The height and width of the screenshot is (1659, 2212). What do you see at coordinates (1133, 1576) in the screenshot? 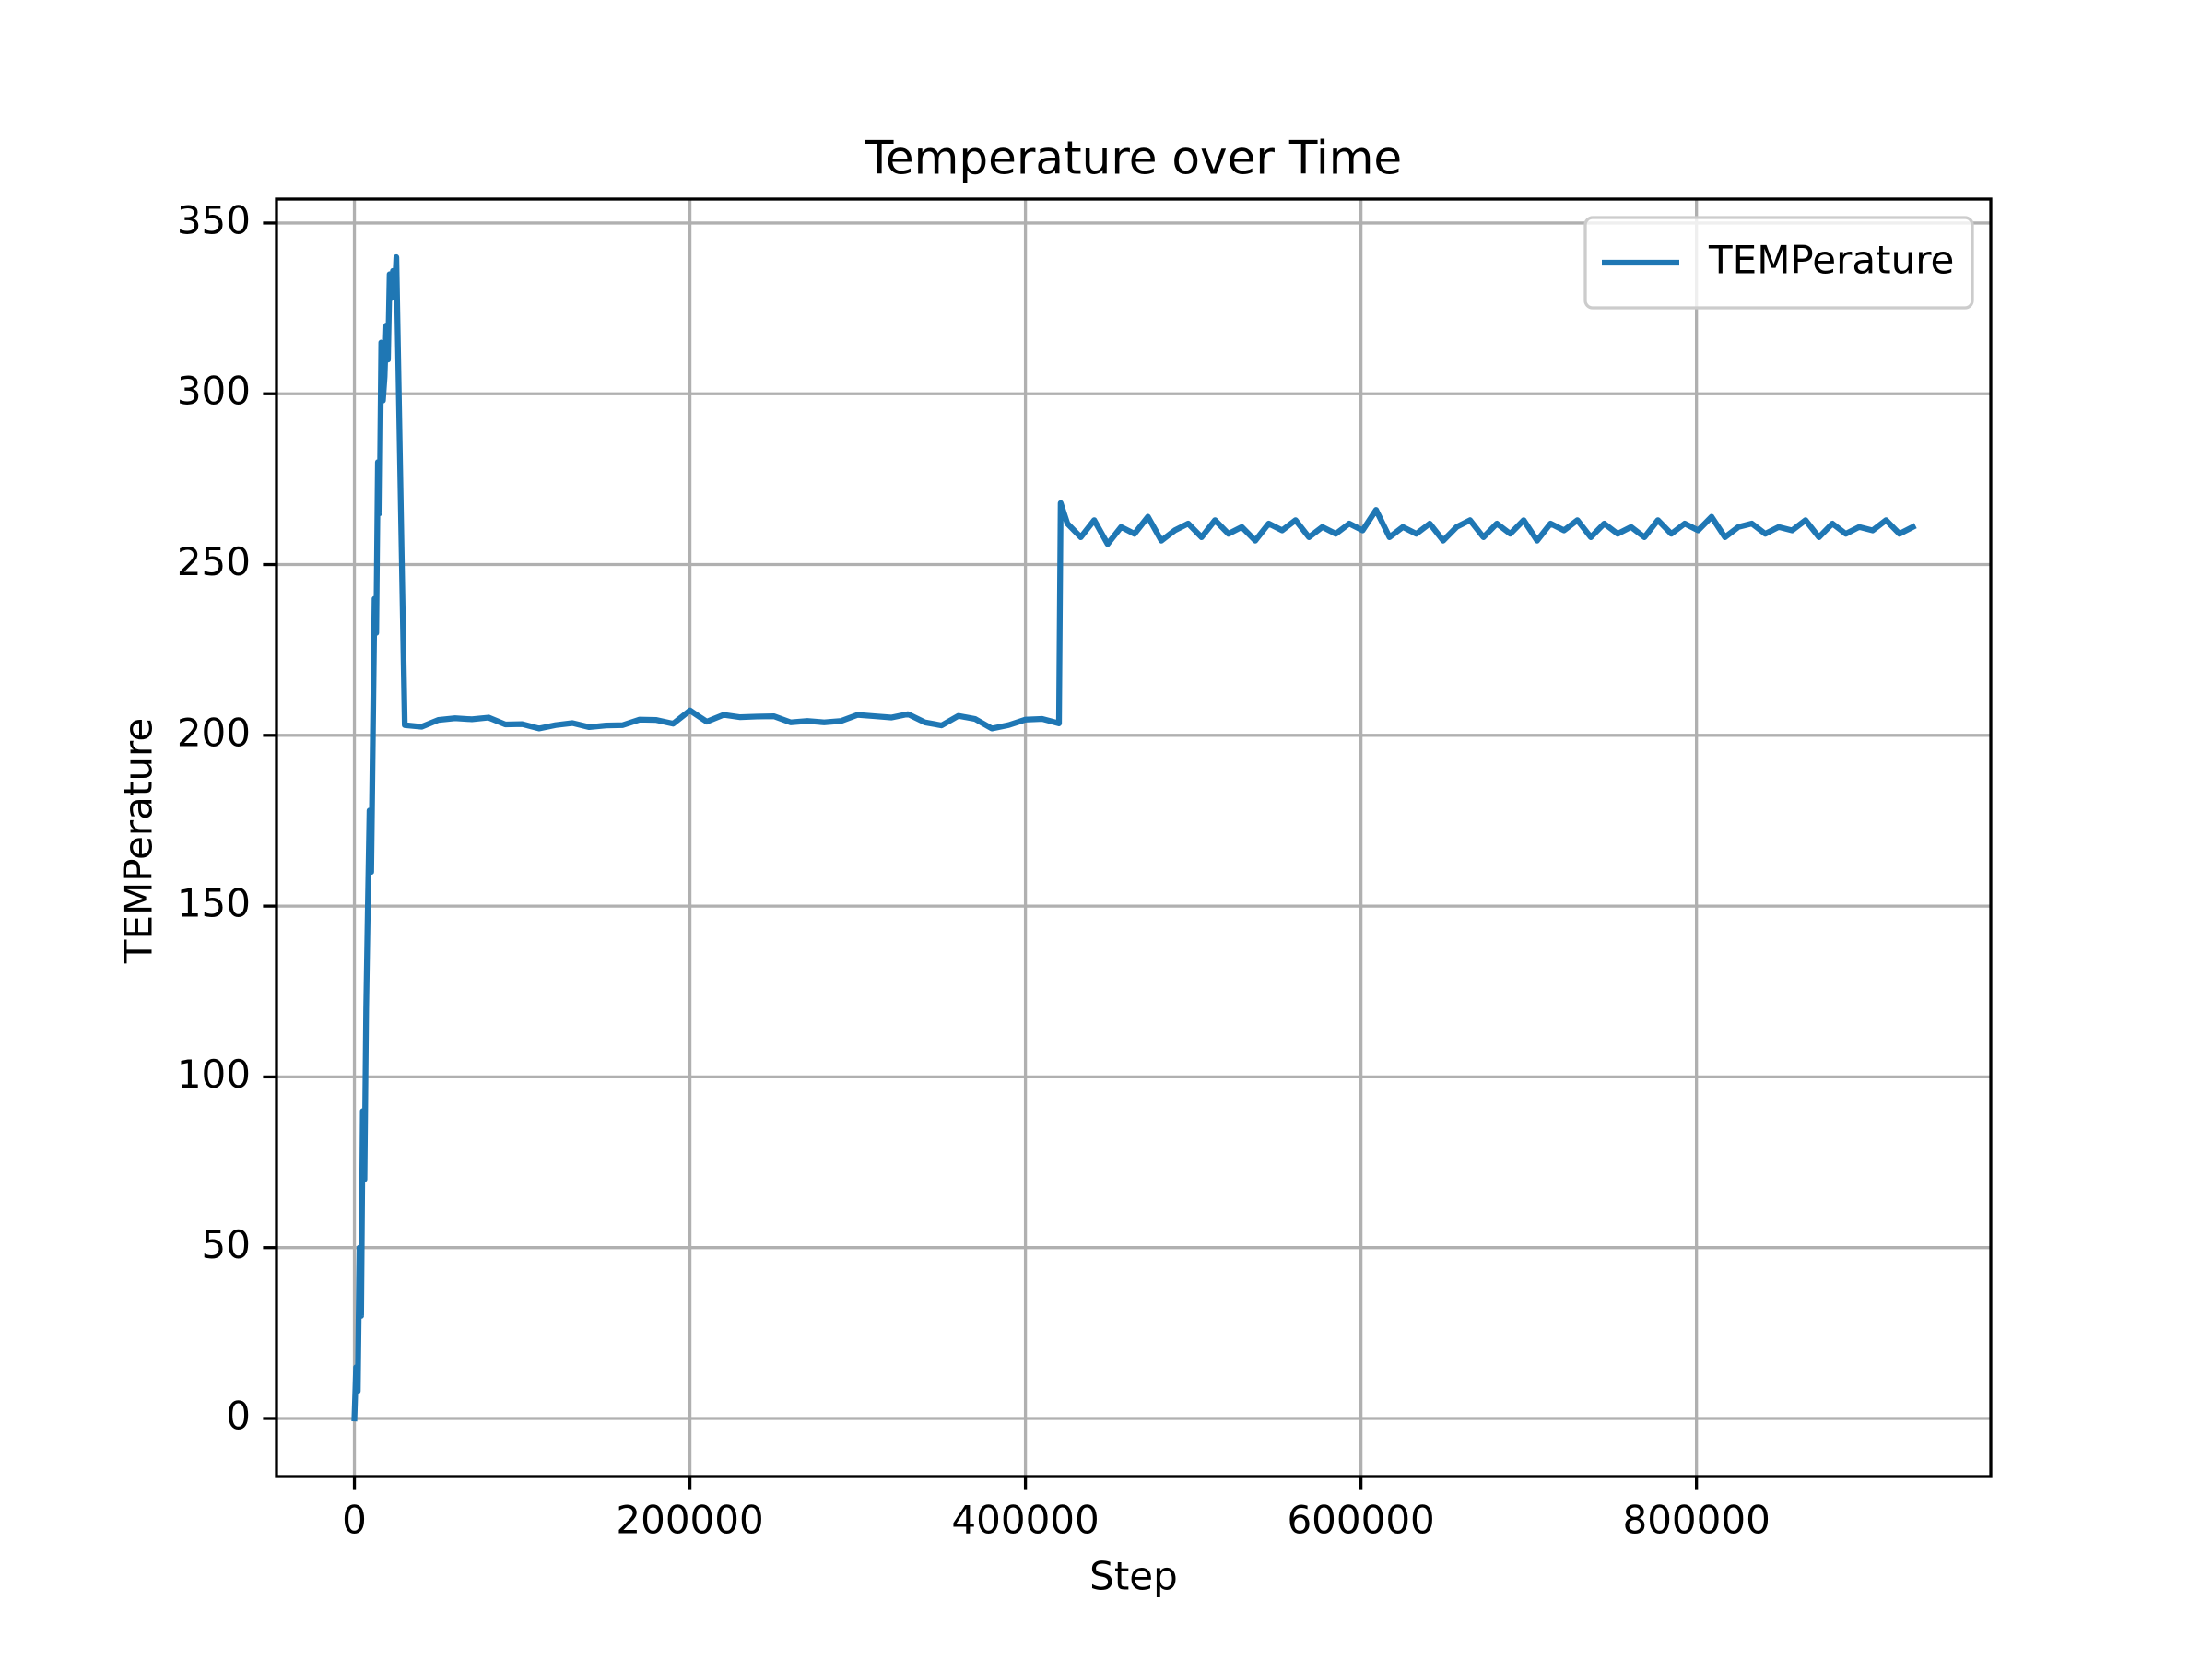
I see `x-axis-label: Step` at bounding box center [1133, 1576].